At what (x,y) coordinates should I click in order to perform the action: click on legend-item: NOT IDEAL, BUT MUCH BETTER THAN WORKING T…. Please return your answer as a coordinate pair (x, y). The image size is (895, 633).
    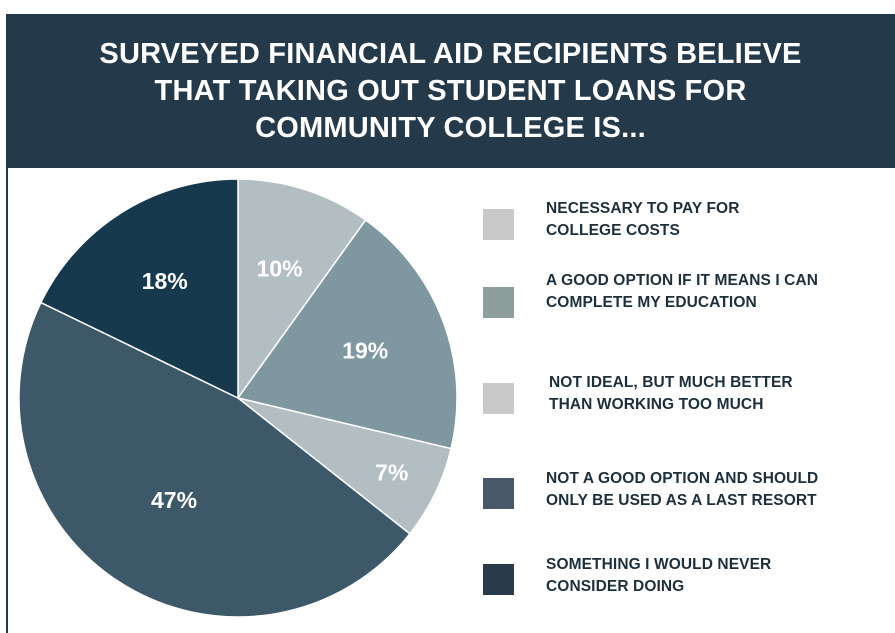
    Looking at the image, I should click on (688, 397).